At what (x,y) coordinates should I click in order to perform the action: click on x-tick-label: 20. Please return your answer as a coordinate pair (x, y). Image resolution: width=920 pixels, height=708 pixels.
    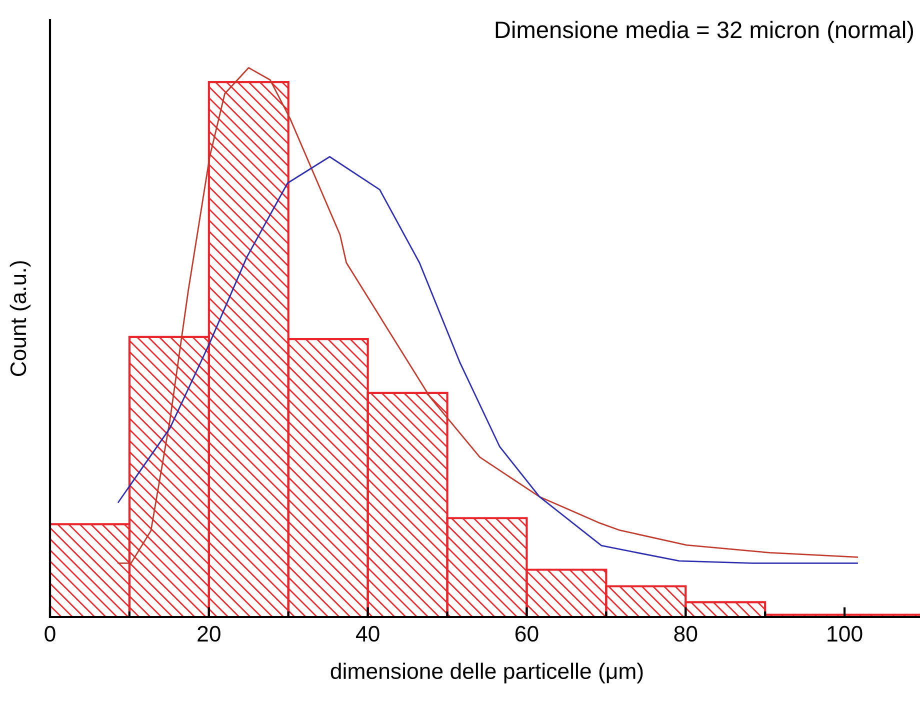
    Looking at the image, I should click on (209, 634).